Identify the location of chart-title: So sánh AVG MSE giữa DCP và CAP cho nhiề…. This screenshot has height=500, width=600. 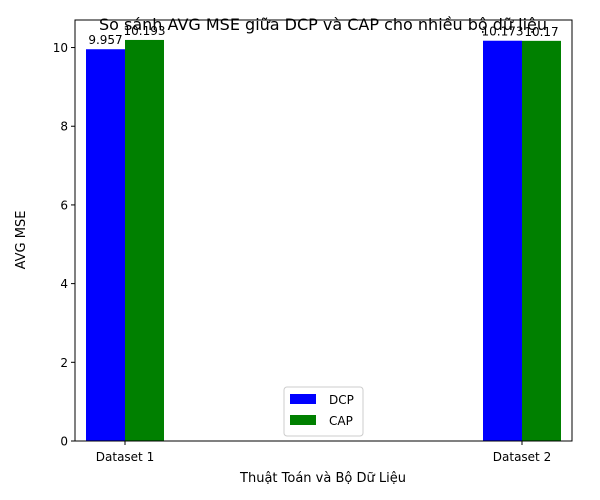
(323, 24).